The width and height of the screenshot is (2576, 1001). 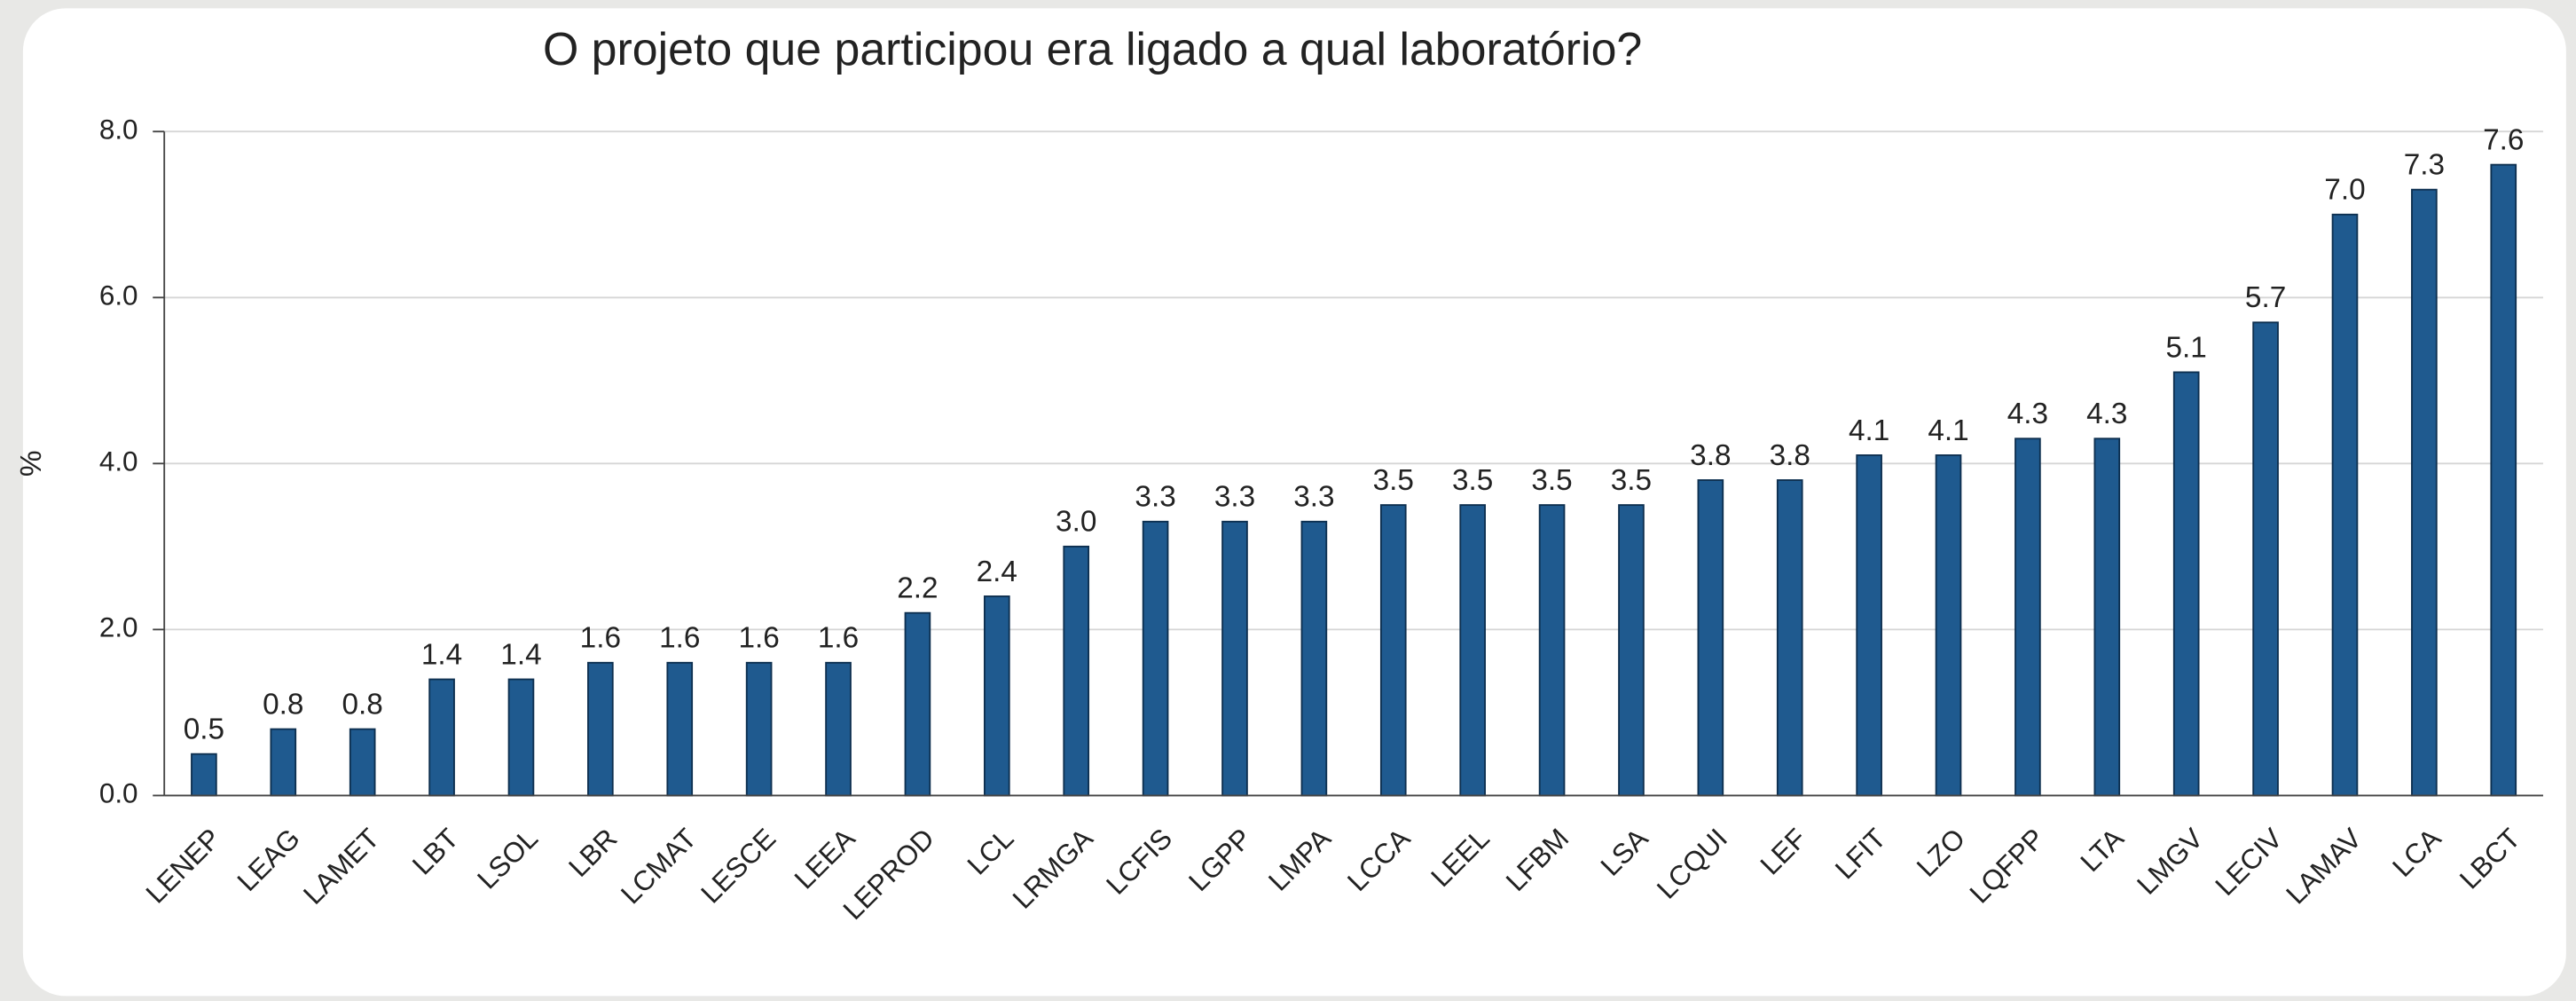 I want to click on data-label: 7.6, so click(x=2503, y=139).